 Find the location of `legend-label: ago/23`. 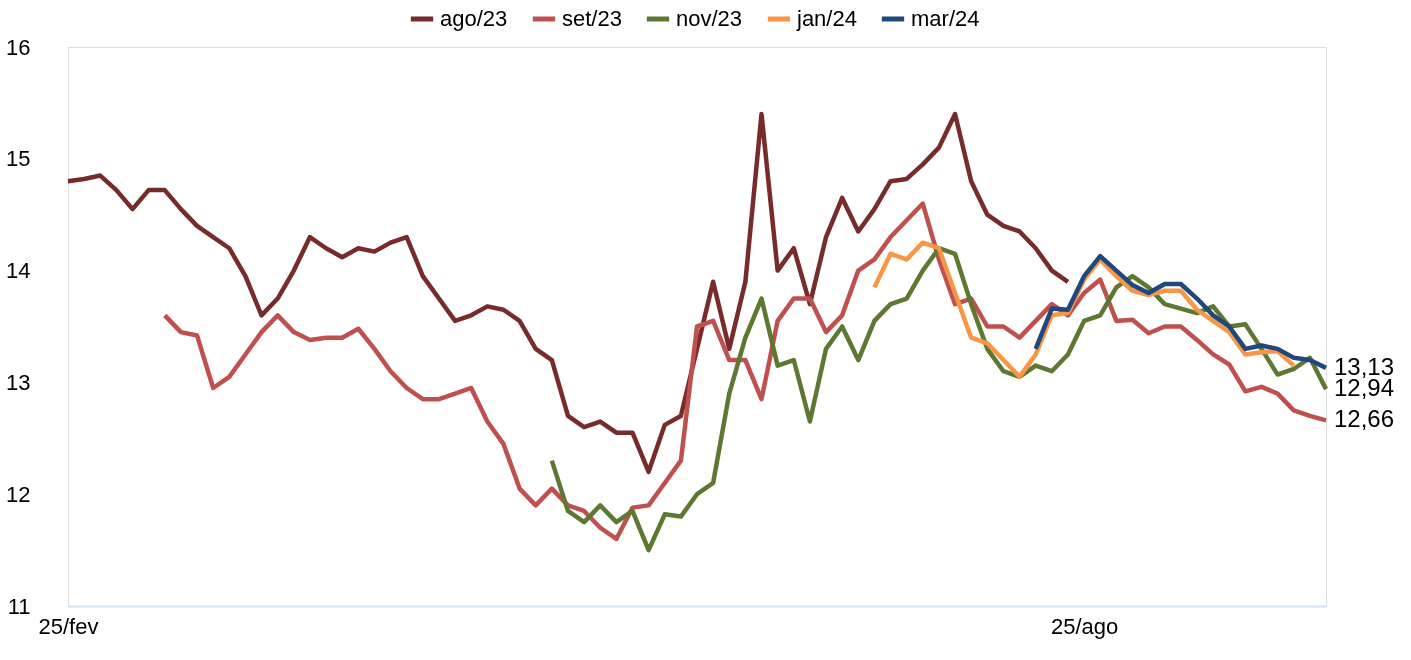

legend-label: ago/23 is located at coordinates (474, 18).